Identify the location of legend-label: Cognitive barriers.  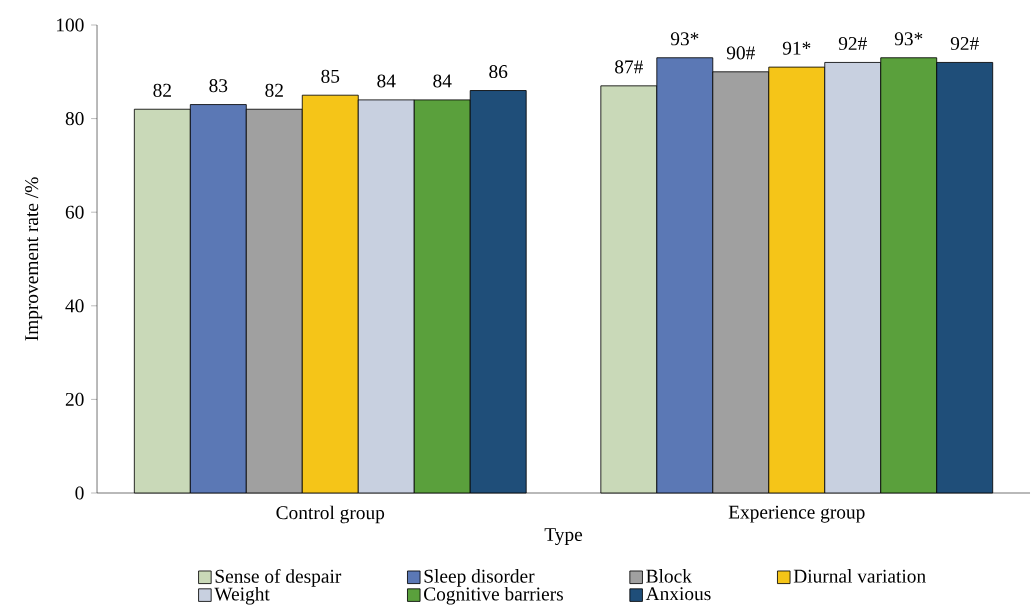
(493, 595).